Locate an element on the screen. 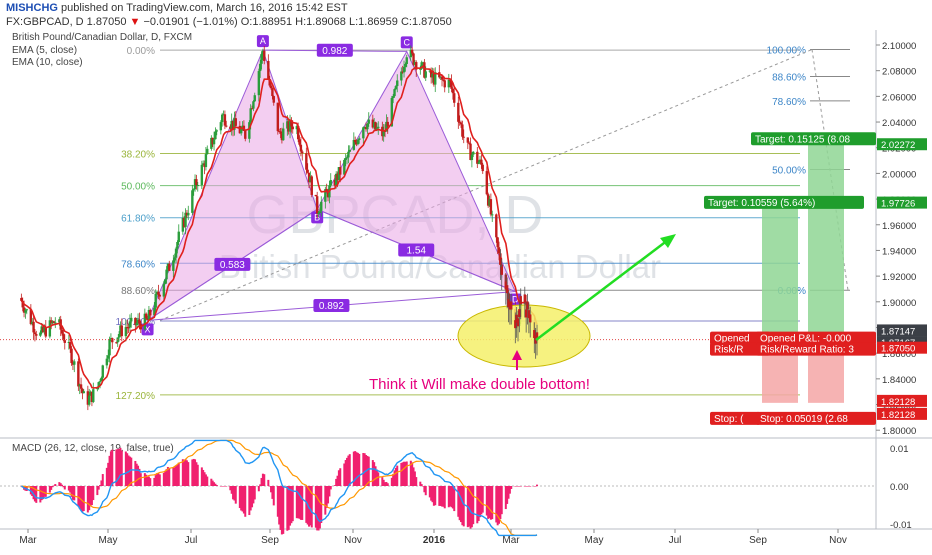 This screenshot has width=932, height=555. ema10-legend: EMA (10, close) is located at coordinates (47, 62).